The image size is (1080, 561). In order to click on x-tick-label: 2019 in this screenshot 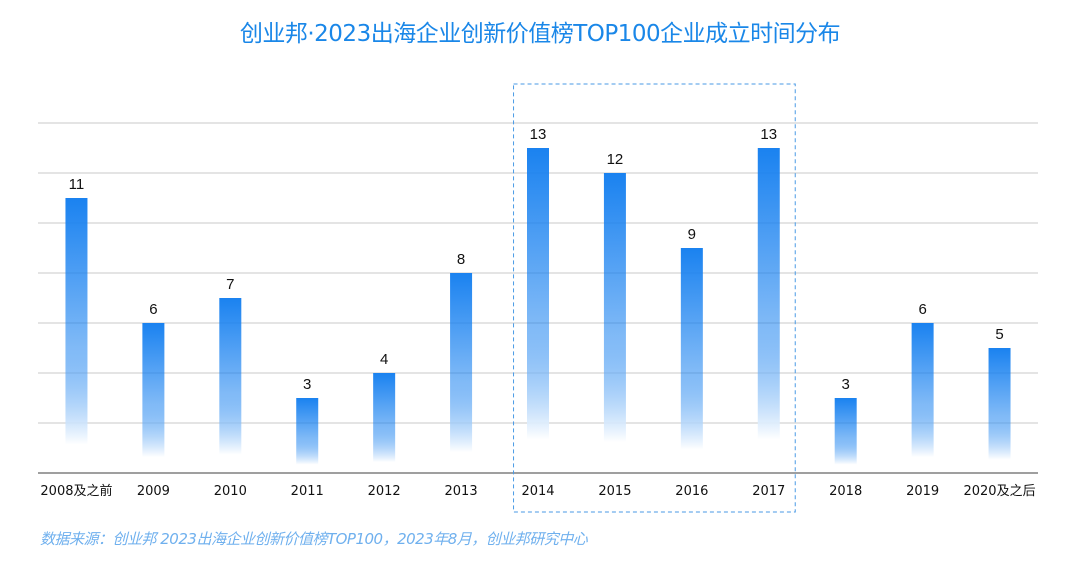, I will do `click(922, 491)`.